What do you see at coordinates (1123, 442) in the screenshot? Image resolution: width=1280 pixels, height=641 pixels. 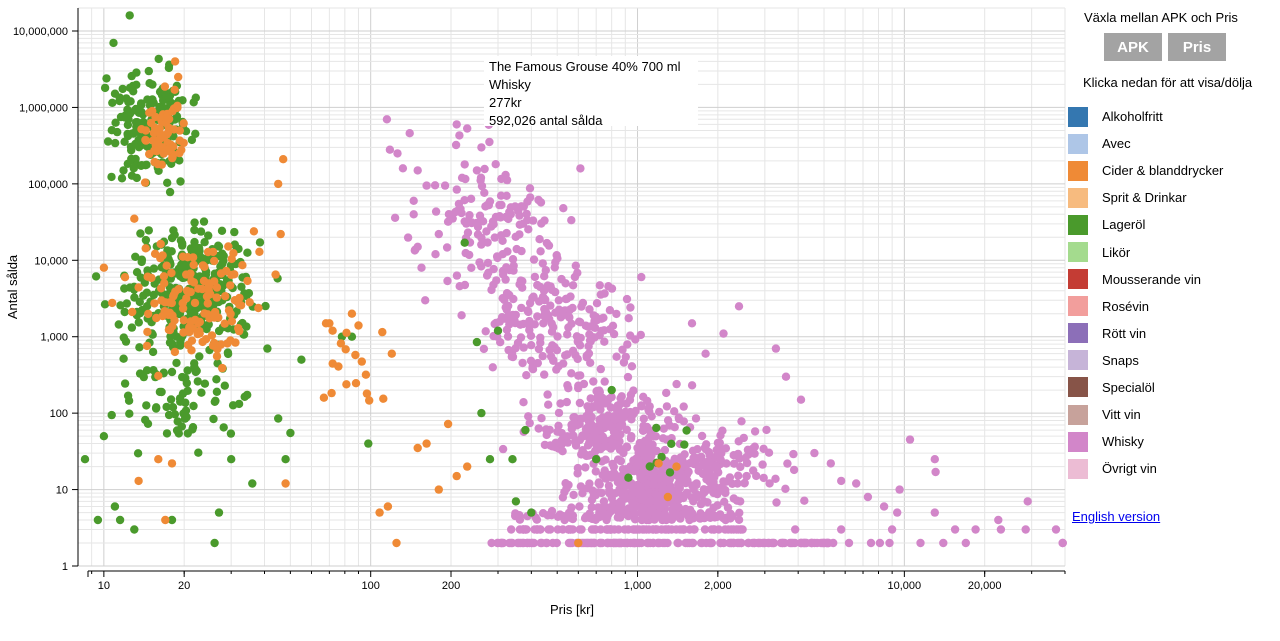 I see `legend-label: Whisky` at bounding box center [1123, 442].